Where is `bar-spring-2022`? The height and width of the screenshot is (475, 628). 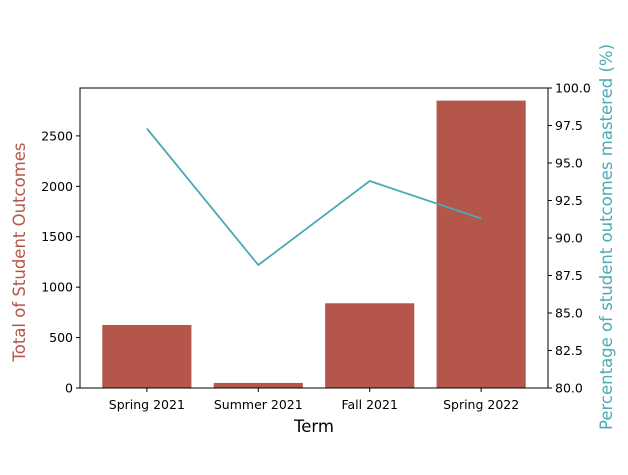
bar-spring-2022 is located at coordinates (481, 244).